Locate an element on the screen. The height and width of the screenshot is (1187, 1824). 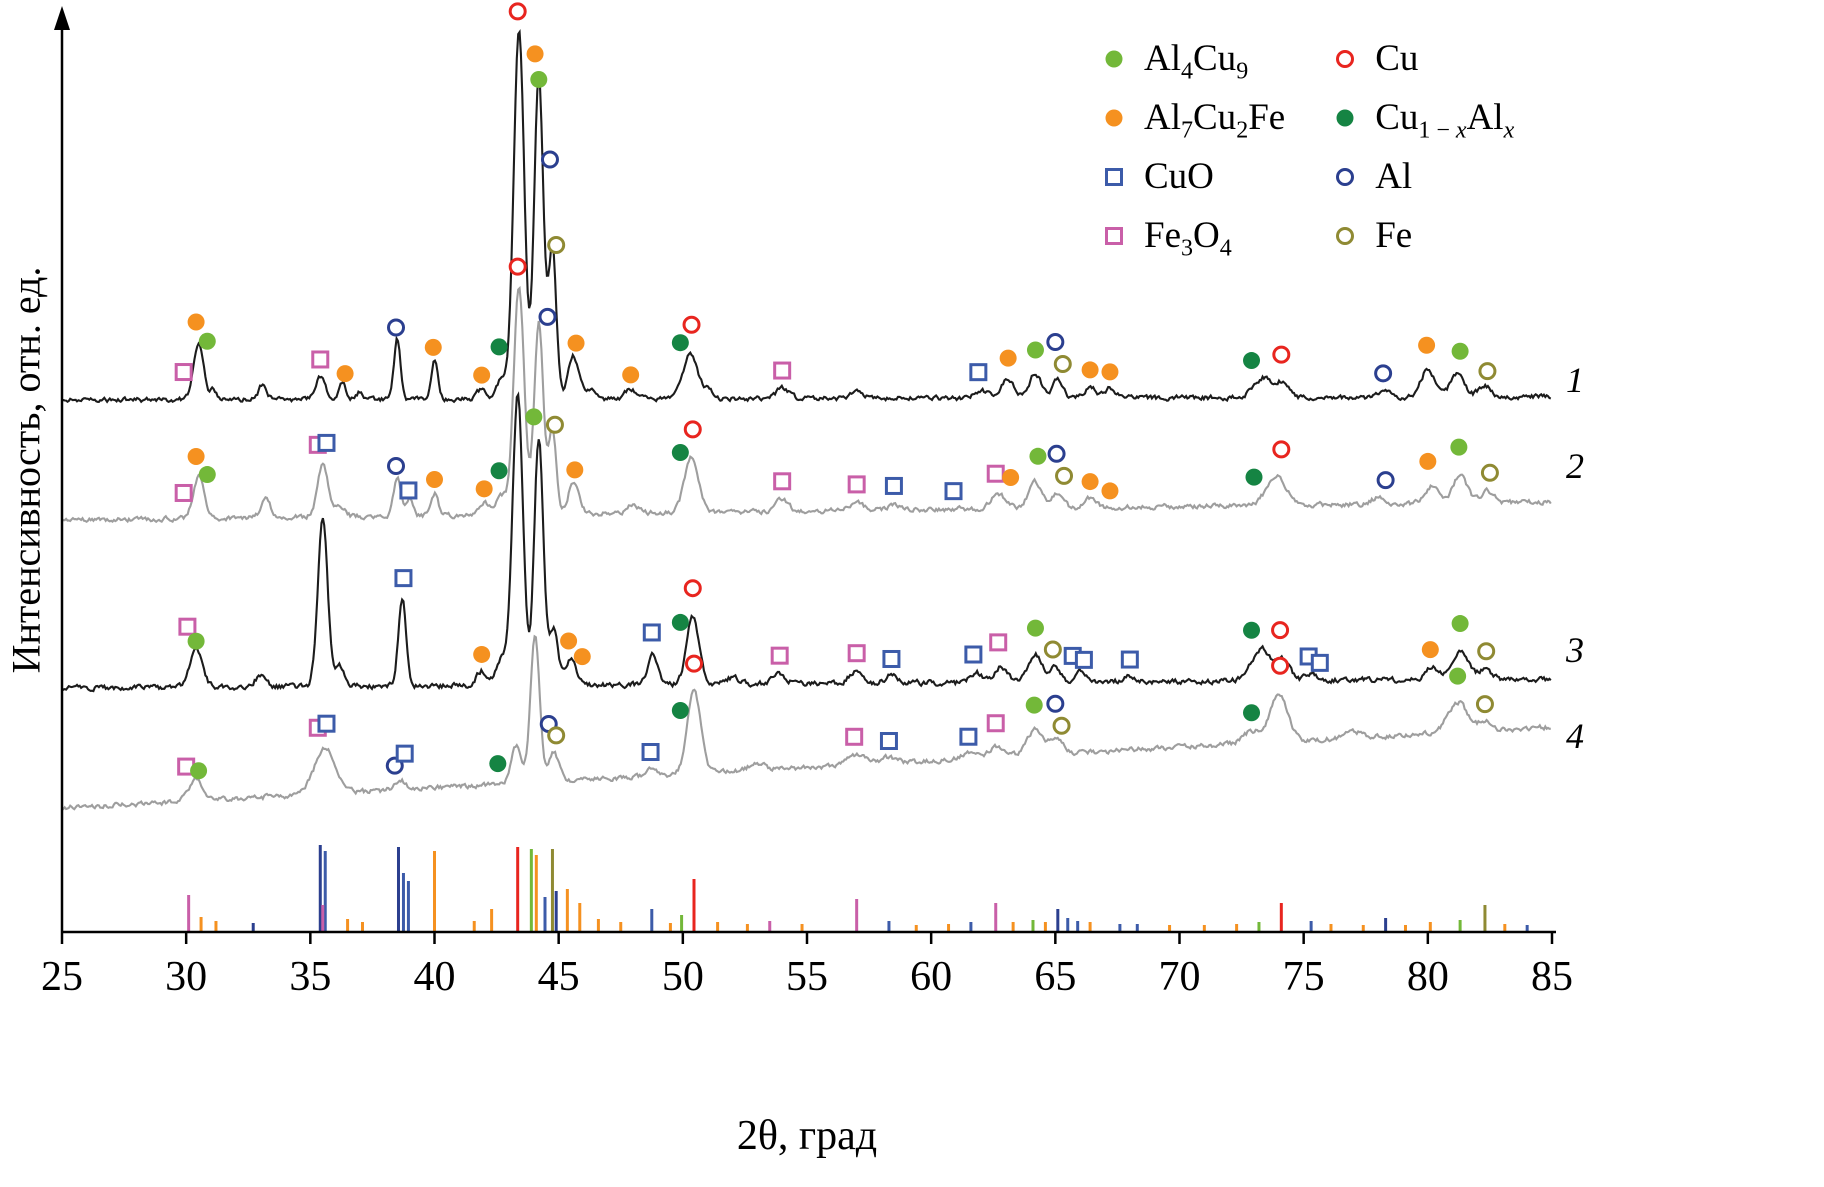
x-tick-label: 60 is located at coordinates (931, 977).